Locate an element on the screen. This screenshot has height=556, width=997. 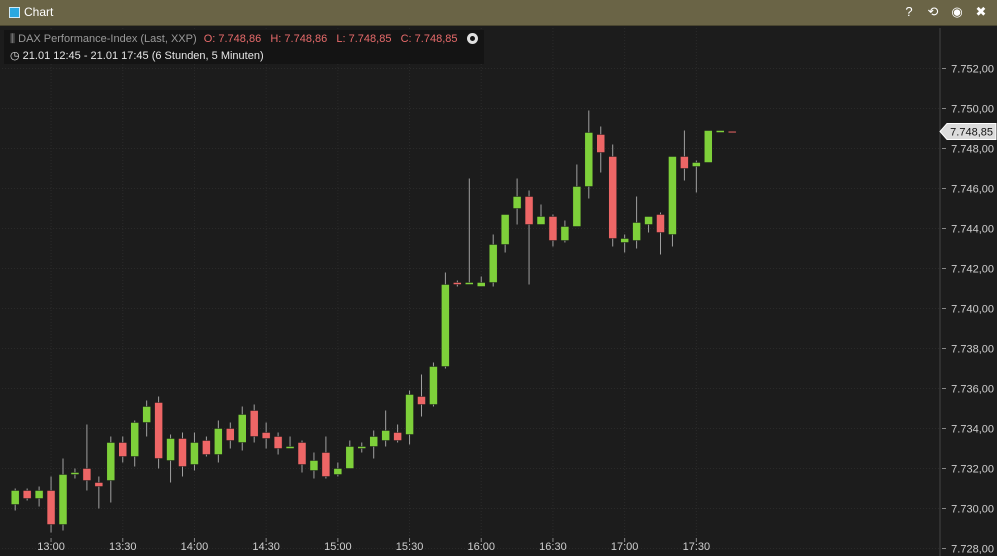
last-price-box is located at coordinates (968, 131).